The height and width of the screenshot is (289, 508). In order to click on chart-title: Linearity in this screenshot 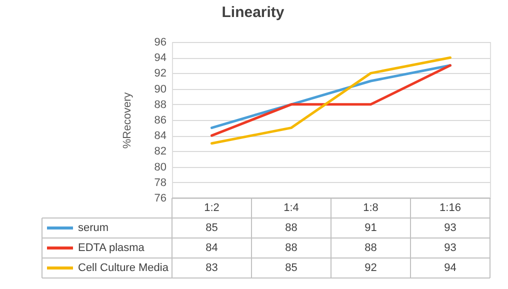, I will do `click(253, 12)`.